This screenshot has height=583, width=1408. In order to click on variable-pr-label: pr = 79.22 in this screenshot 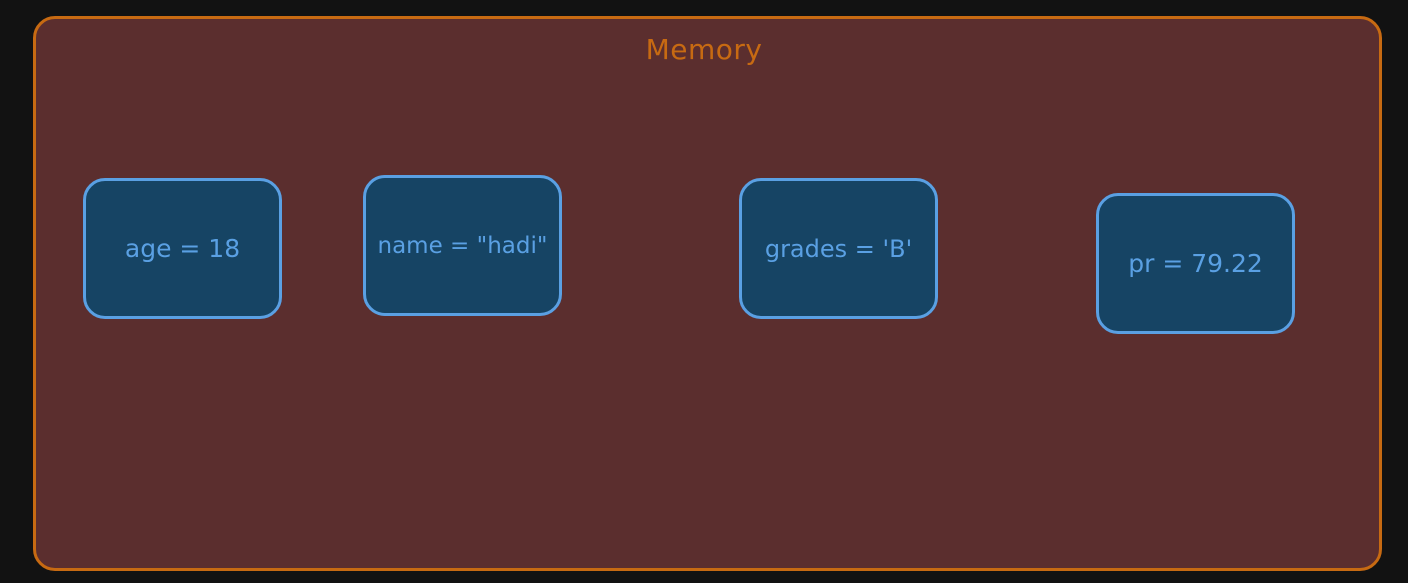, I will do `click(1195, 263)`.